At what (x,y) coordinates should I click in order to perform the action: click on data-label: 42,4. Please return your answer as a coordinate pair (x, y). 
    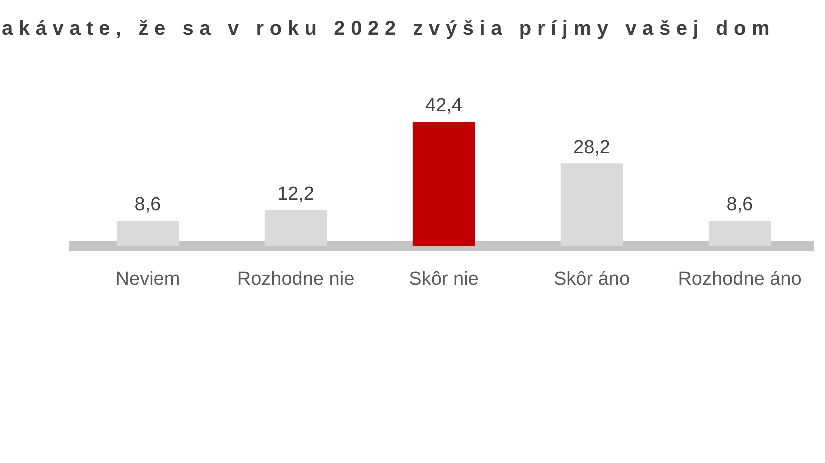
    Looking at the image, I should click on (444, 106).